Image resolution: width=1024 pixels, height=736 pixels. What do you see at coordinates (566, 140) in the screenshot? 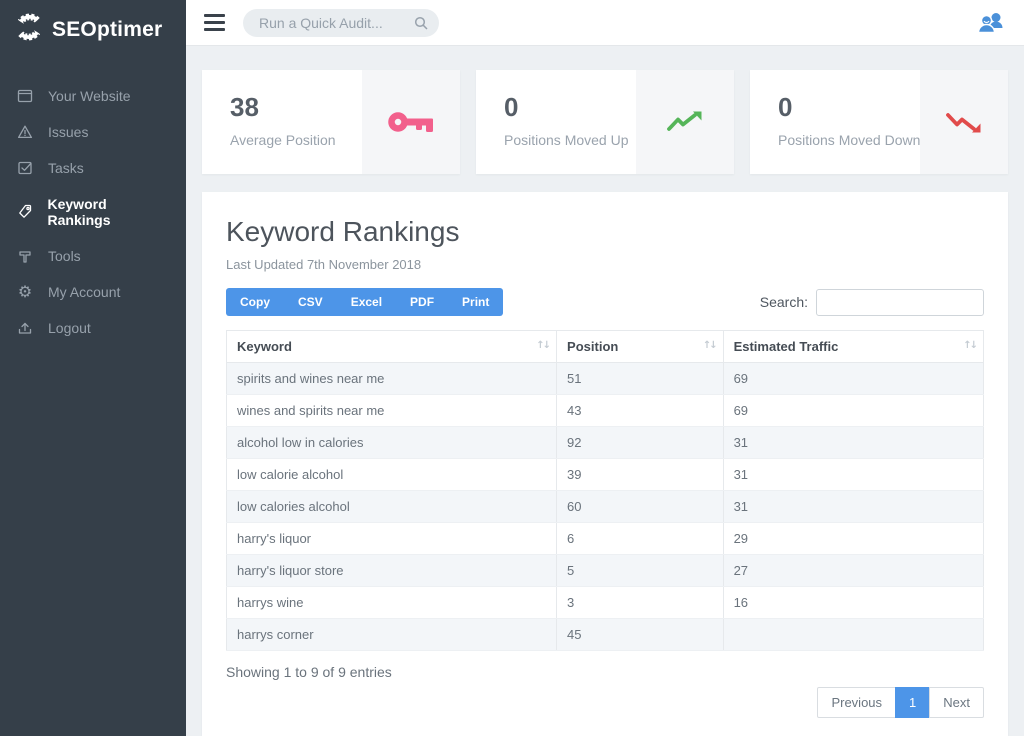
I see `stat-label: Positions Moved Up` at bounding box center [566, 140].